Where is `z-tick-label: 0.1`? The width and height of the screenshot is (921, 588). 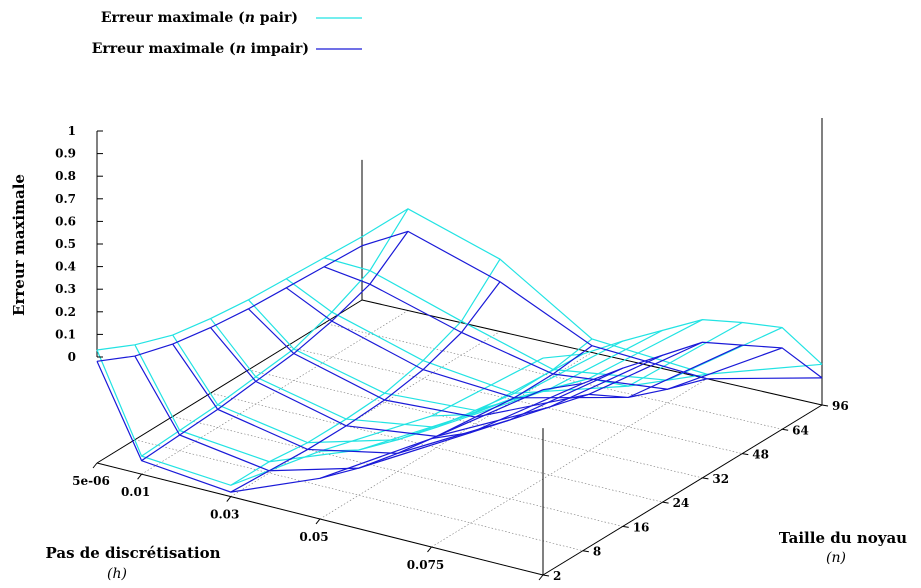 z-tick-label: 0.1 is located at coordinates (65, 334).